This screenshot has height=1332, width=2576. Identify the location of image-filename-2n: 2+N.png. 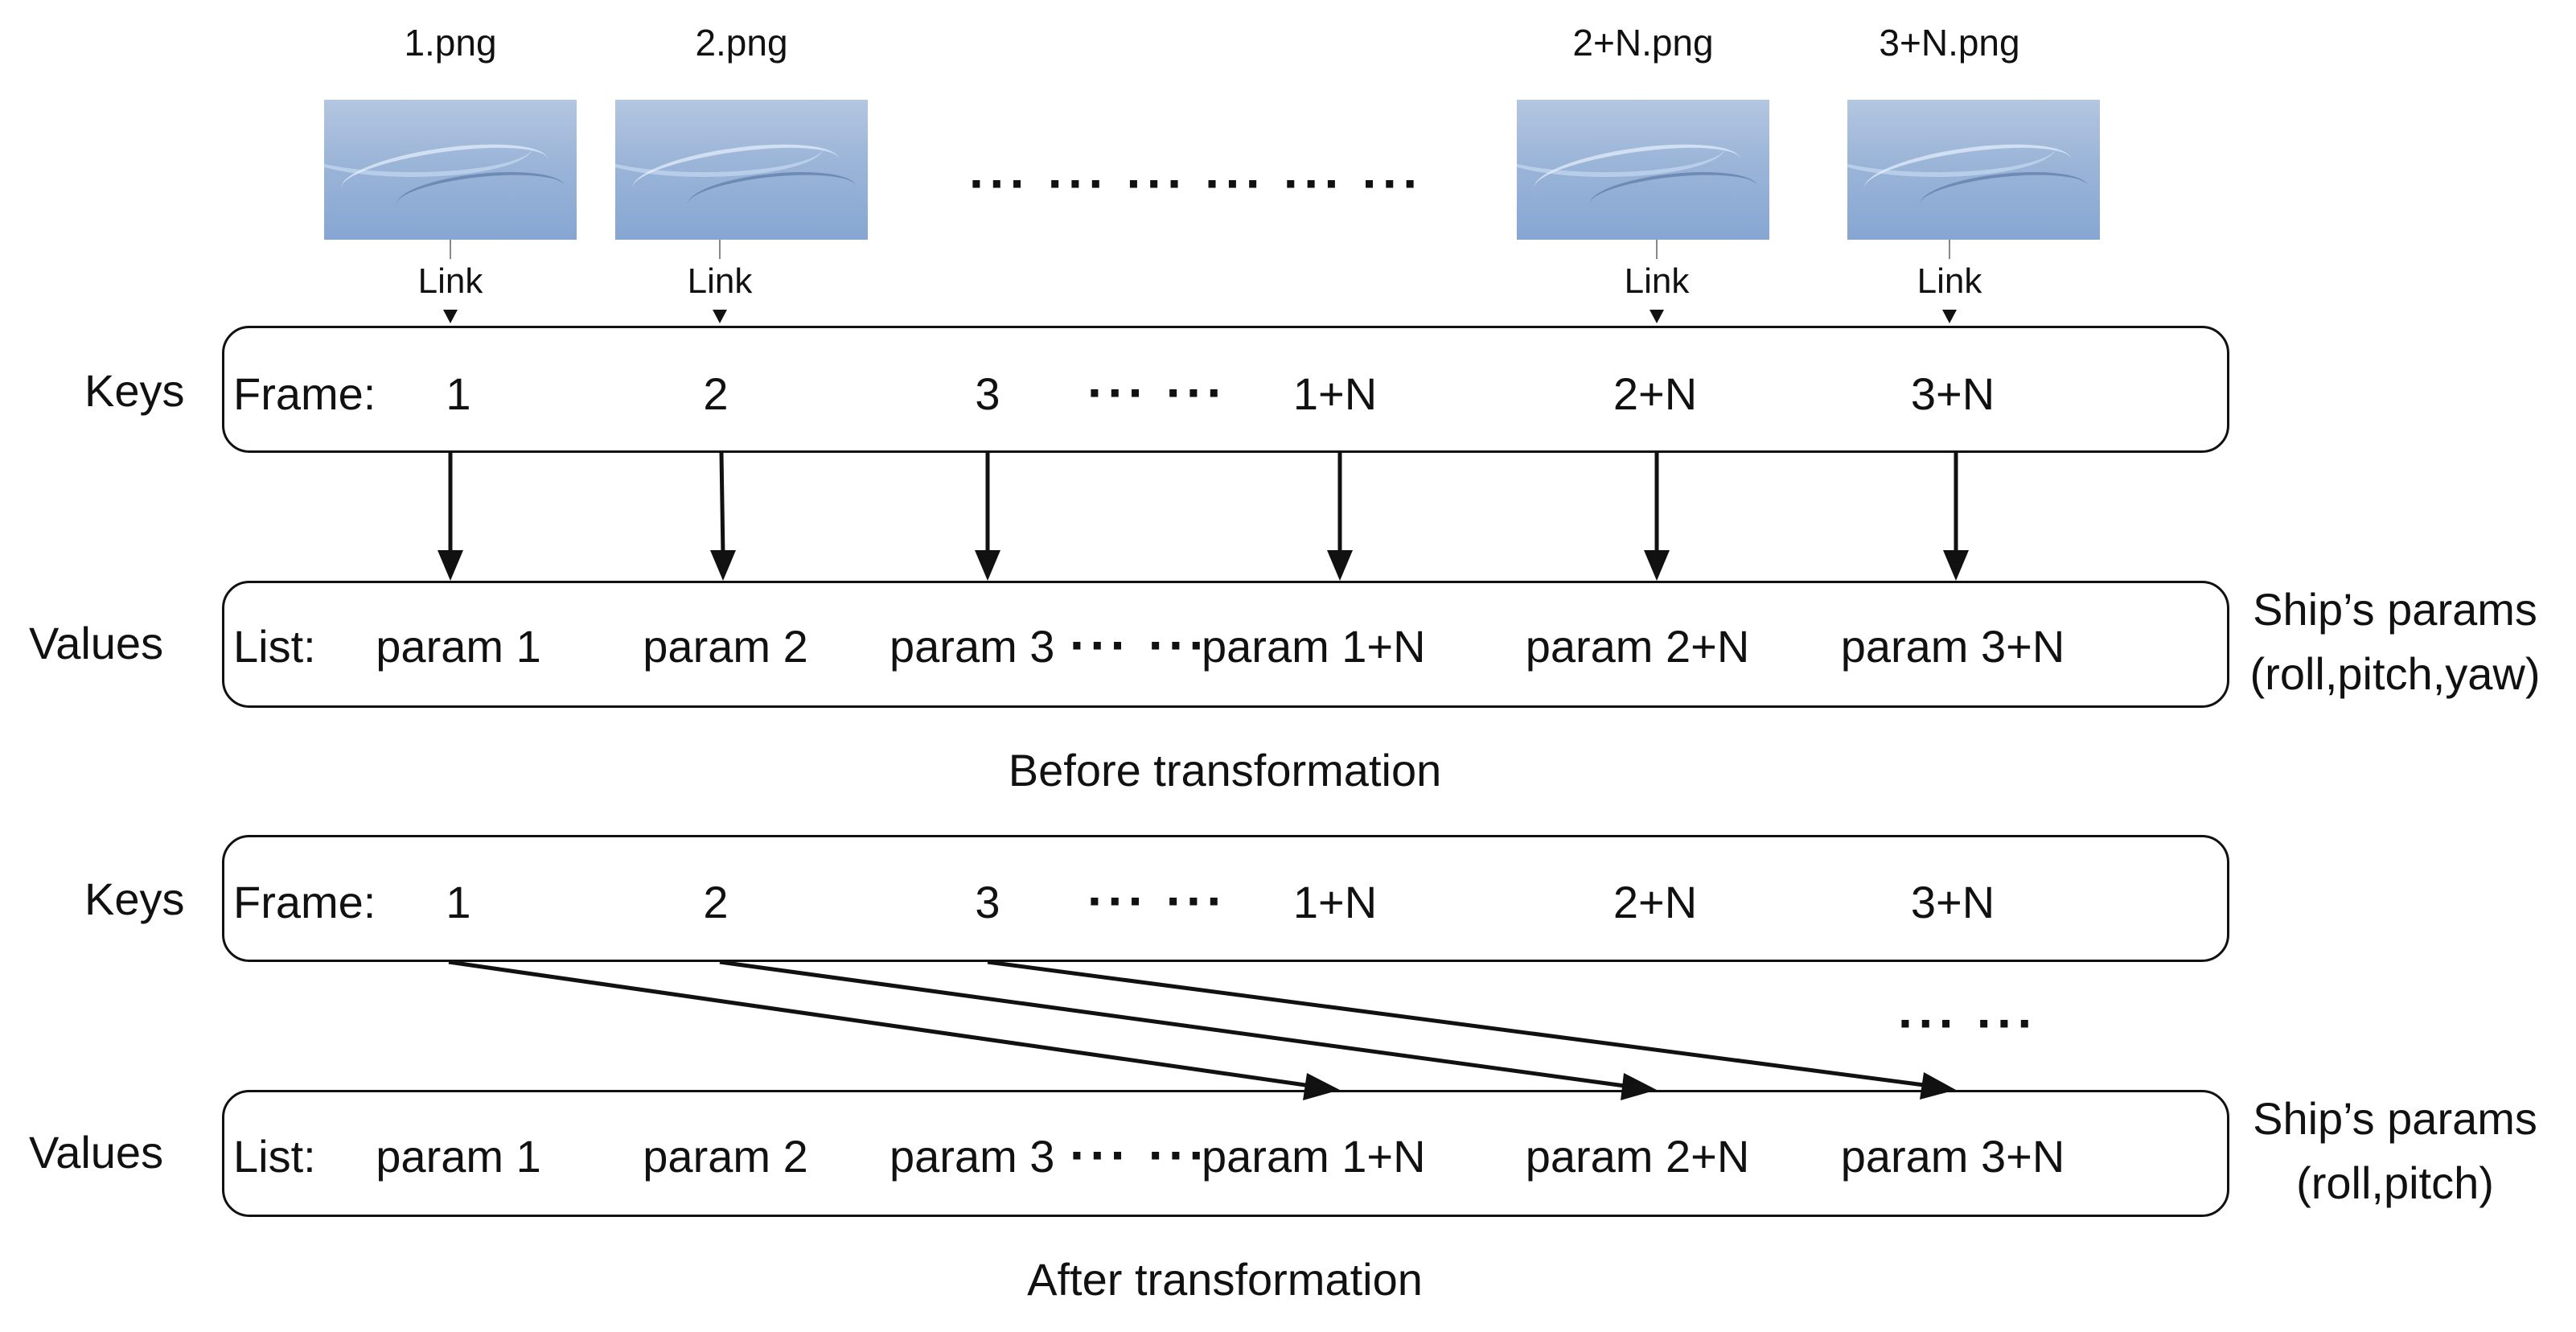
(1643, 43).